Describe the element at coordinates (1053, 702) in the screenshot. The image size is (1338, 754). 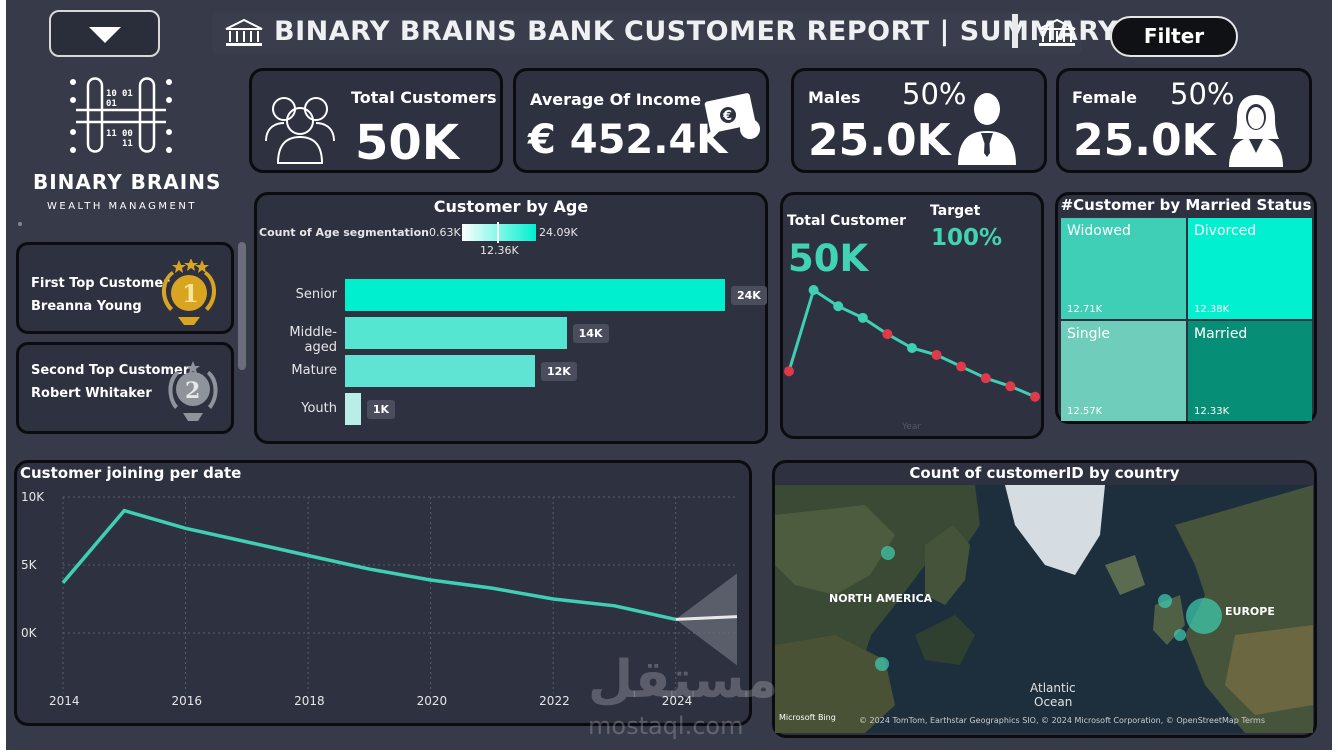
I see `map-label-ocean: Ocean` at that location.